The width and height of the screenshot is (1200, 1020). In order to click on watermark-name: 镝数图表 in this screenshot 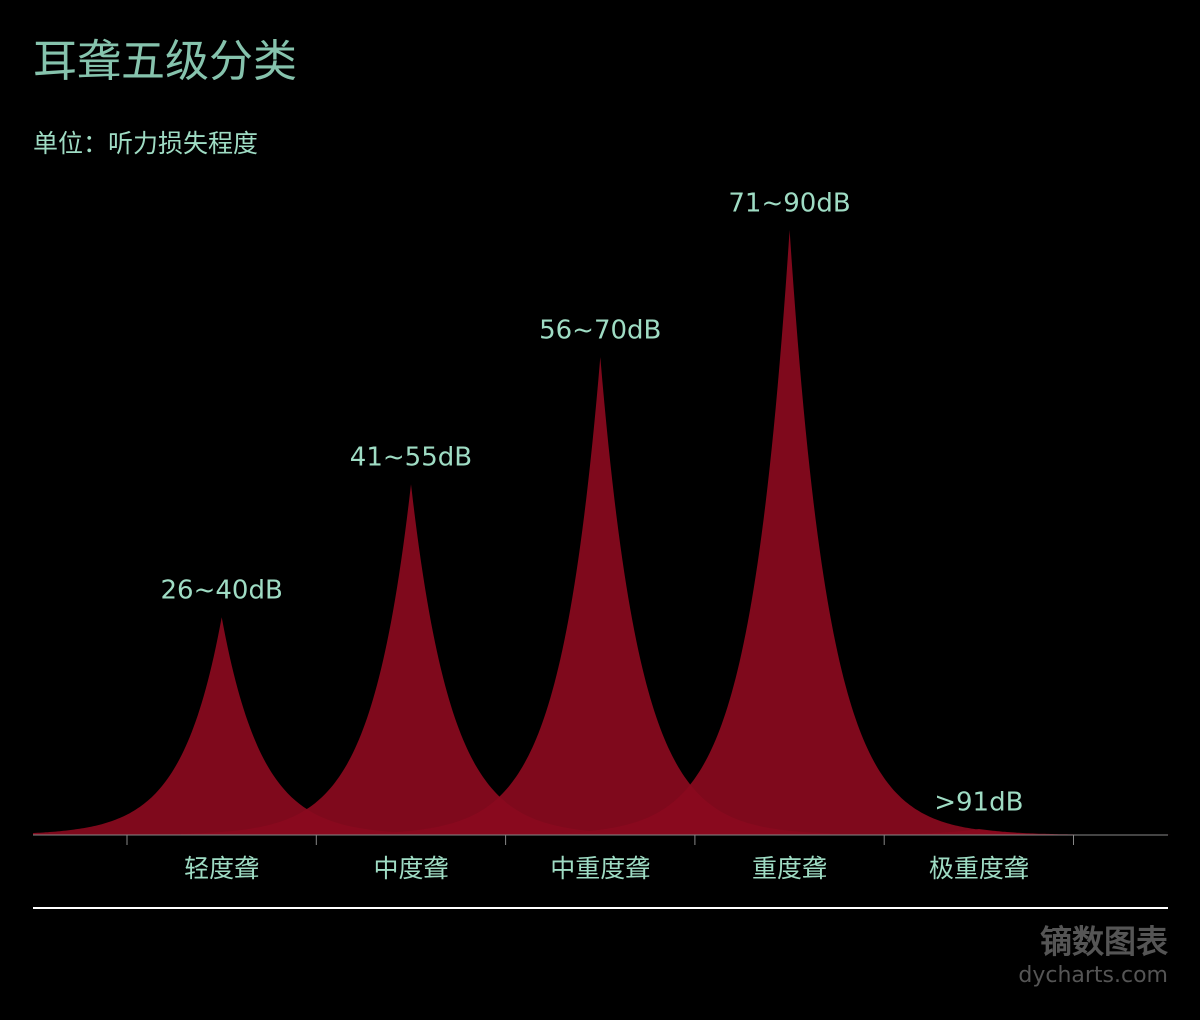, I will do `click(1104, 942)`.